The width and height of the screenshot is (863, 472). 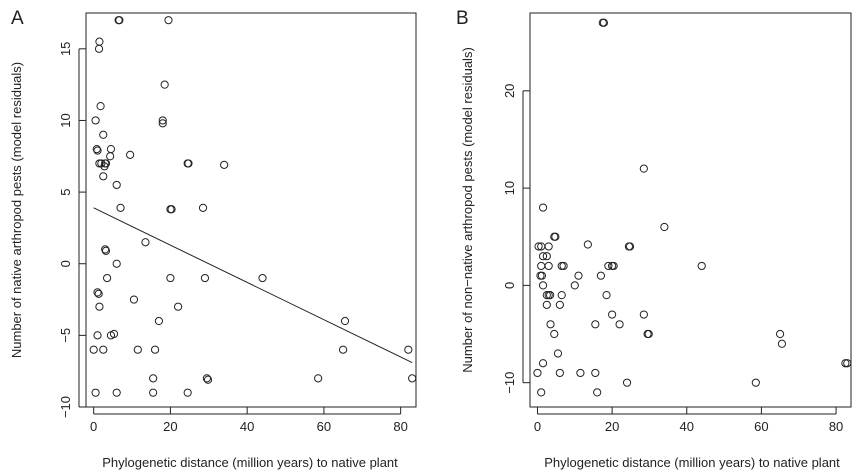 I want to click on a-y-tick-label: 10, so click(x=65, y=120).